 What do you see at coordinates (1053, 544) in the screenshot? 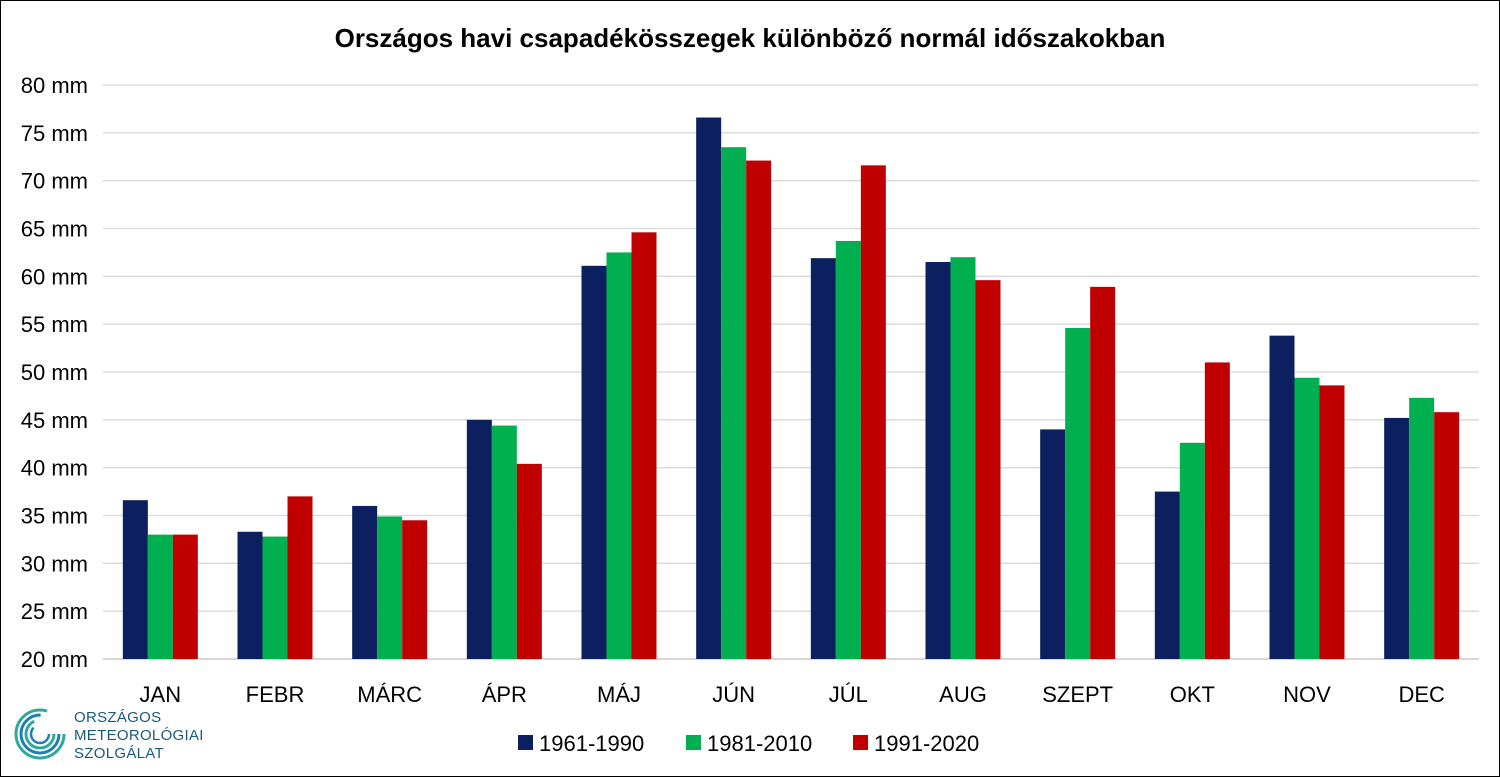
I see `bar-1961-1990-SZEPT` at bounding box center [1053, 544].